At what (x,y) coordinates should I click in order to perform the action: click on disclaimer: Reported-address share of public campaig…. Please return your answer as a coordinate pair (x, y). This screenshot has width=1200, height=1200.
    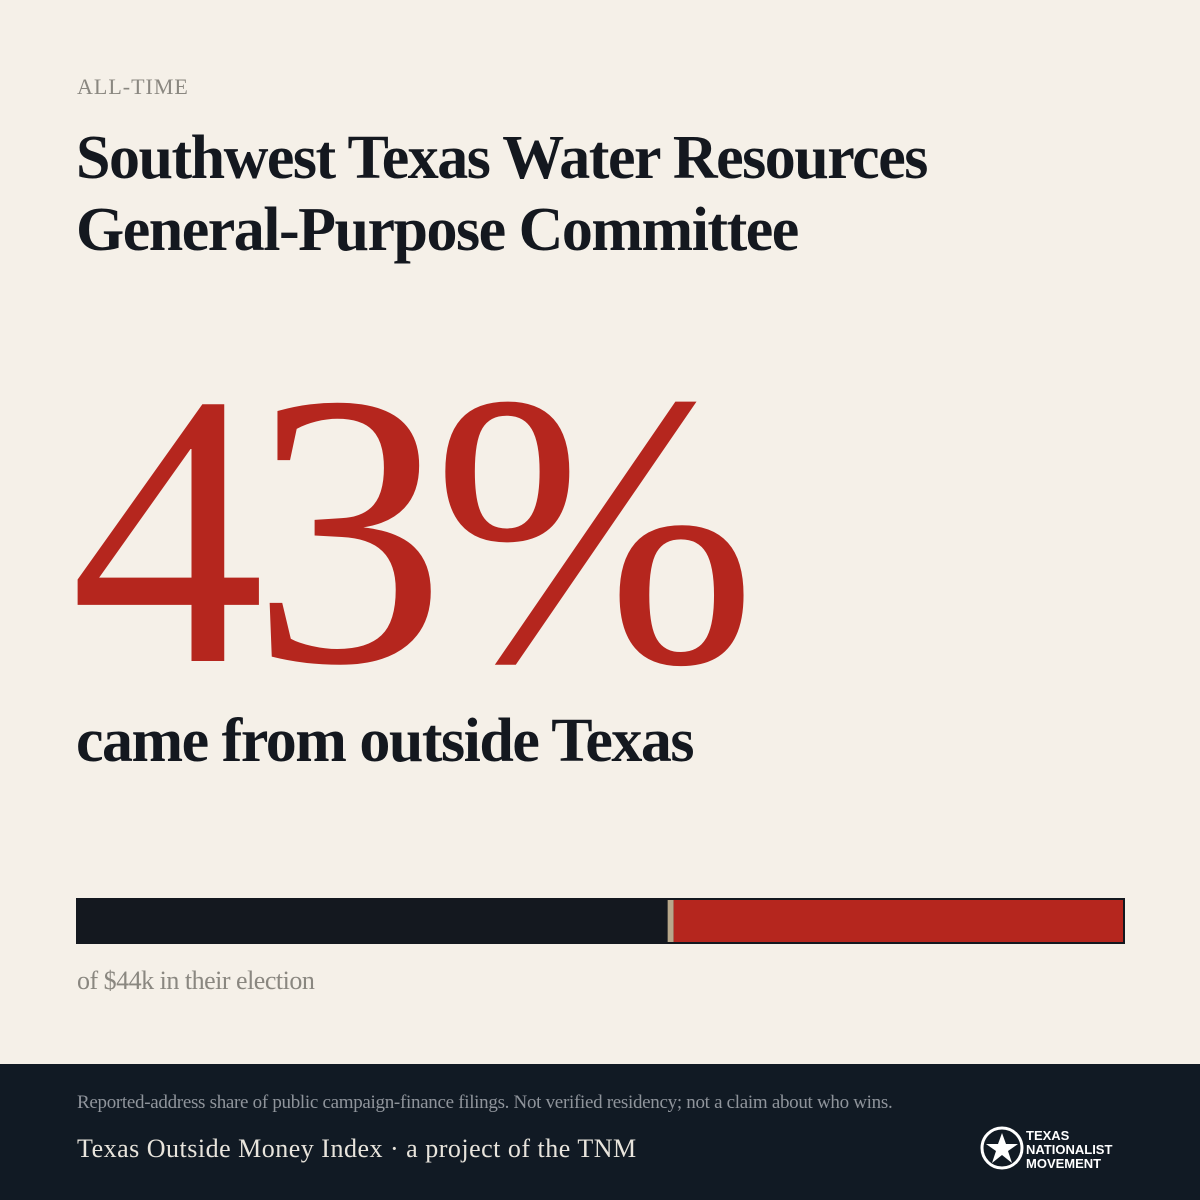
    Looking at the image, I should click on (485, 1102).